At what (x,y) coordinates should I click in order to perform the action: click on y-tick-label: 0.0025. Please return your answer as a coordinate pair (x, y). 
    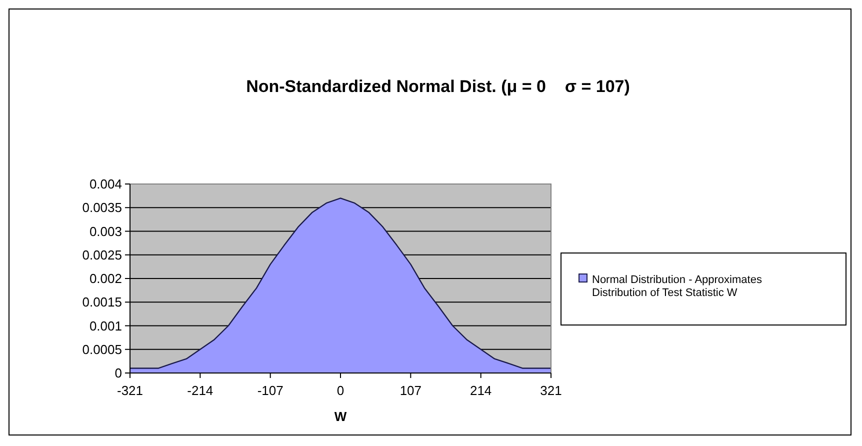
    Looking at the image, I should click on (102, 254).